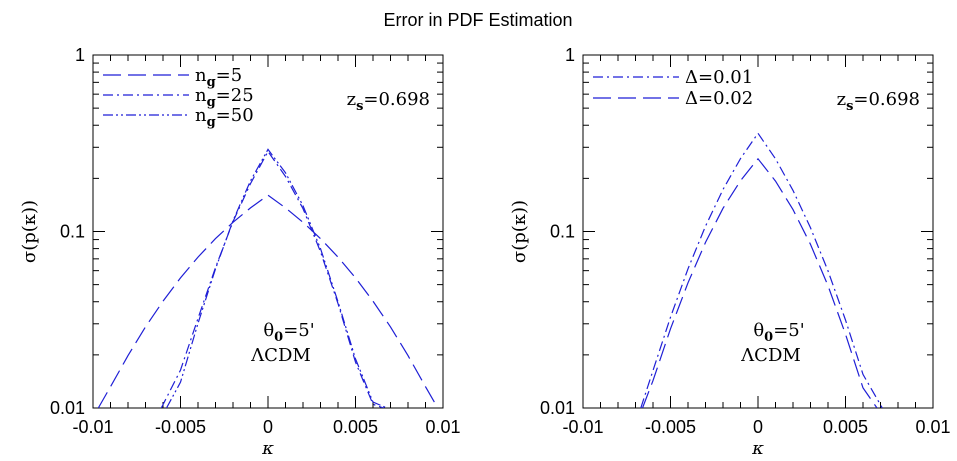 This screenshot has height=461, width=957. I want to click on legend-label: Δ=0.01, so click(719, 77).